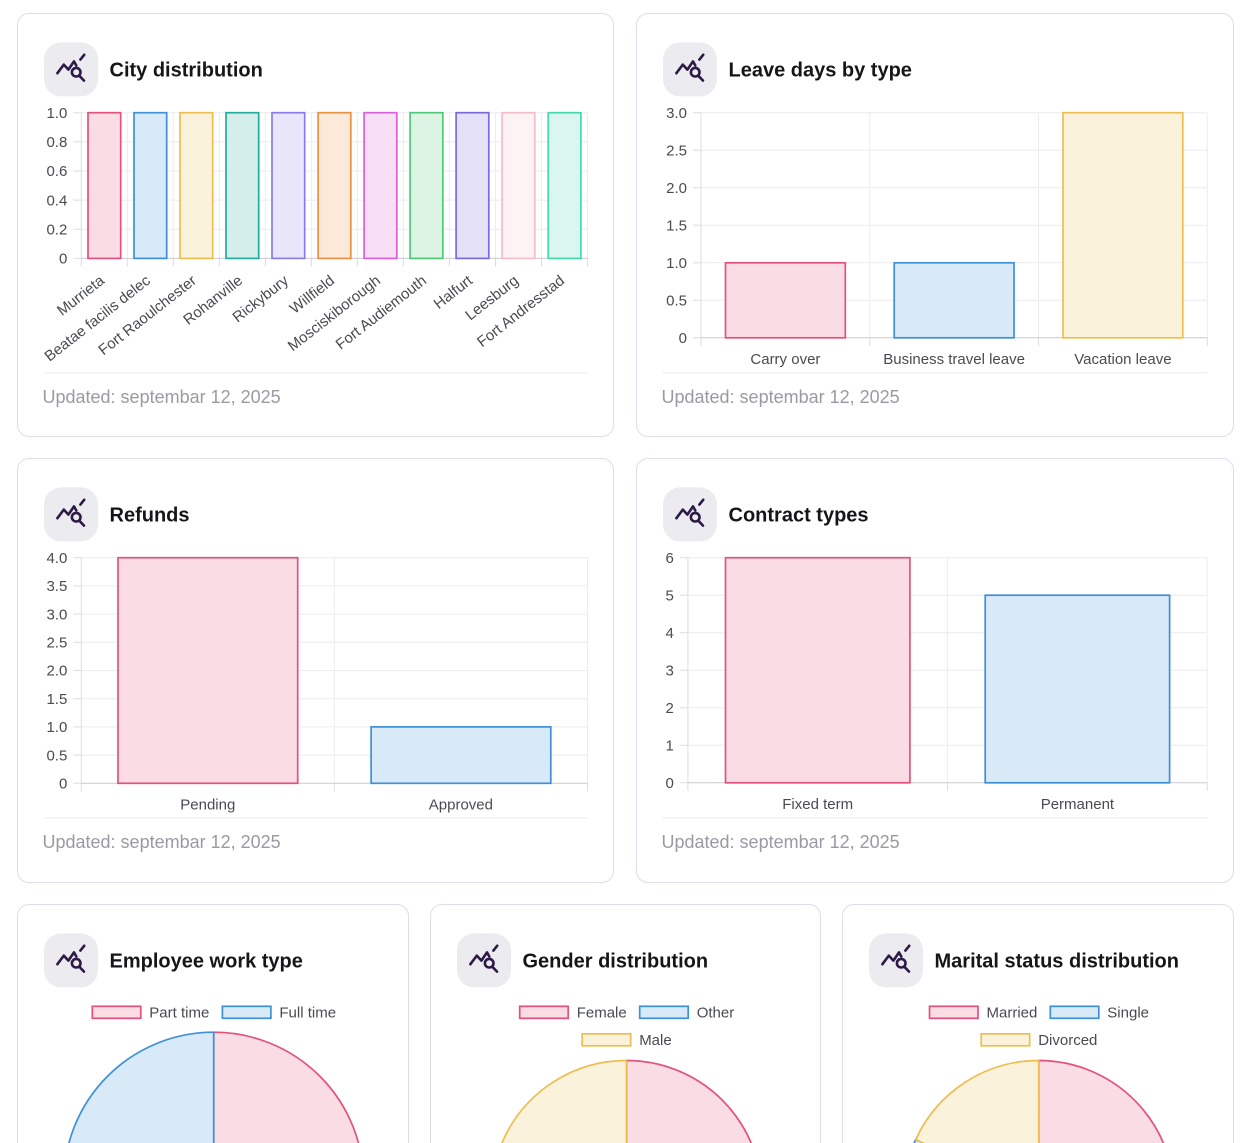 This screenshot has height=1143, width=1246. Describe the element at coordinates (601, 1013) in the screenshot. I see `svg-text: Female` at that location.